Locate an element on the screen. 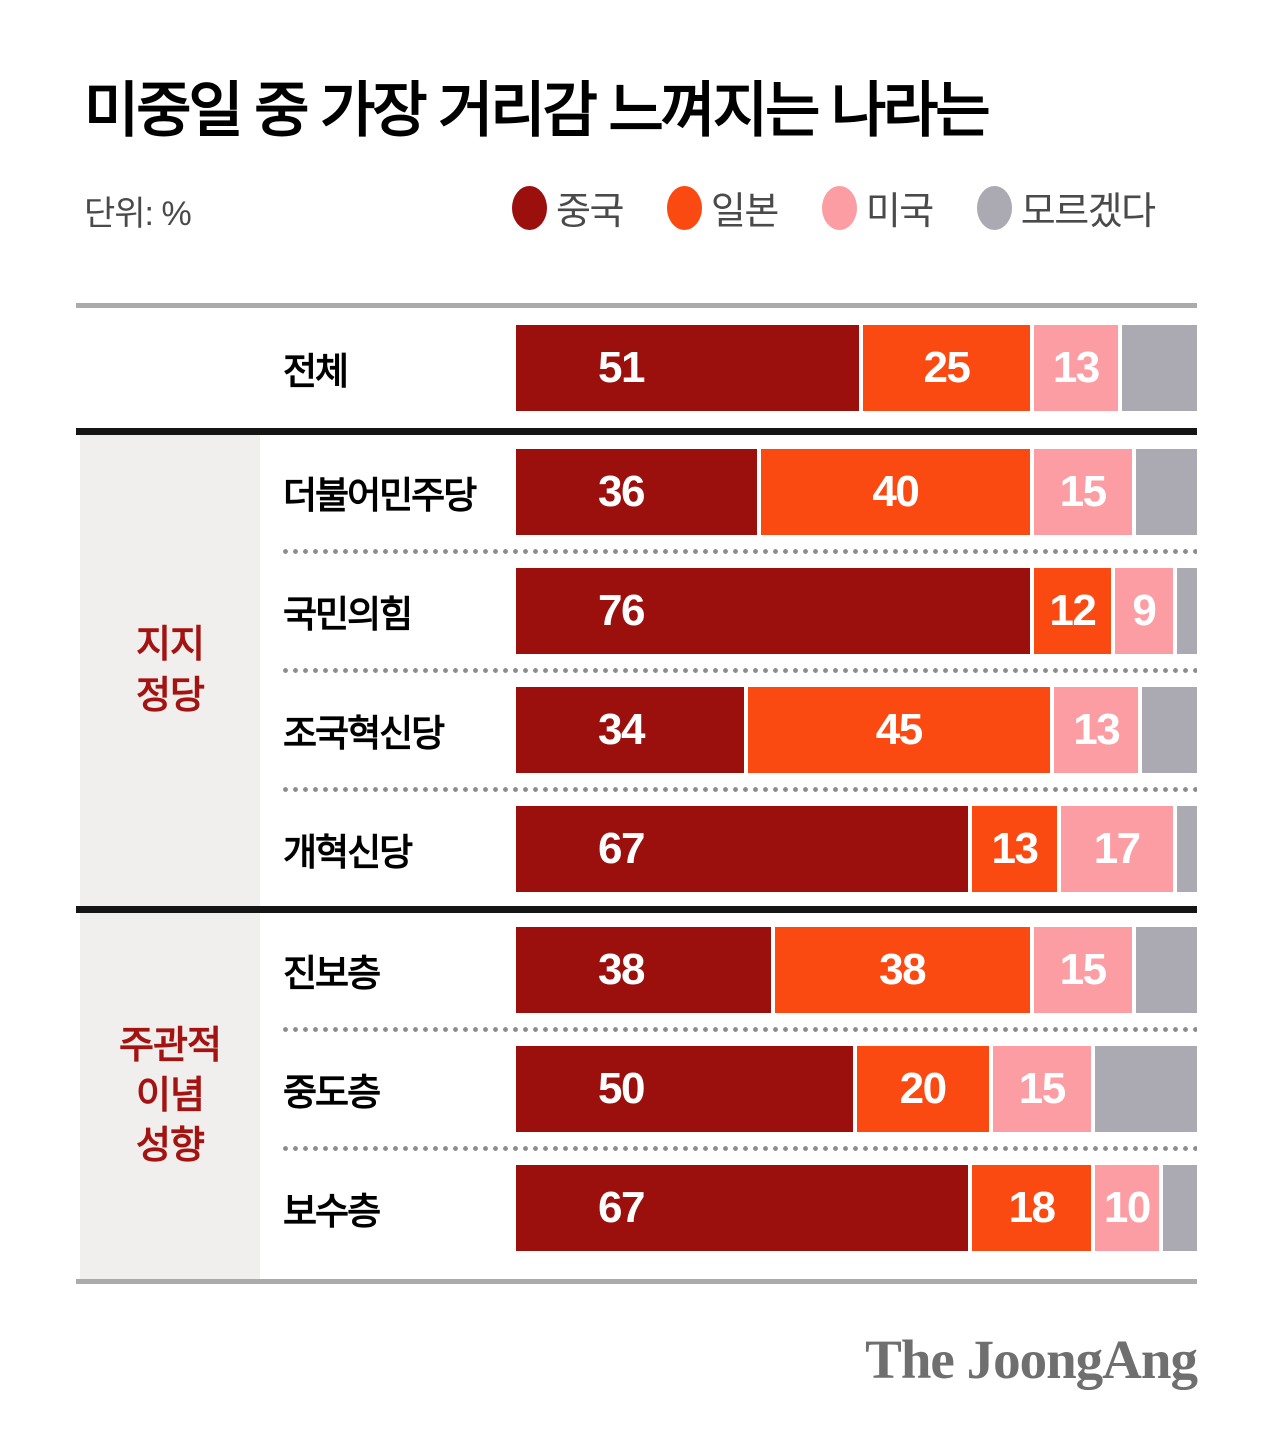  stacked-bar: 36 40 15 is located at coordinates (856, 492).